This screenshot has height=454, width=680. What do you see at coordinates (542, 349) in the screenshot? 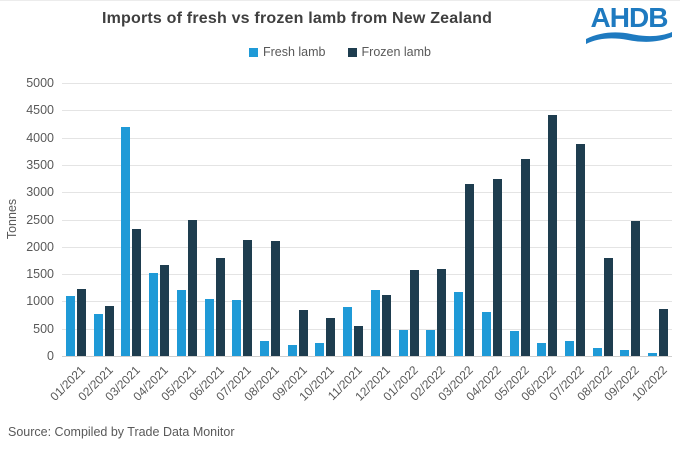
I see `bar-fresh-06/2022` at bounding box center [542, 349].